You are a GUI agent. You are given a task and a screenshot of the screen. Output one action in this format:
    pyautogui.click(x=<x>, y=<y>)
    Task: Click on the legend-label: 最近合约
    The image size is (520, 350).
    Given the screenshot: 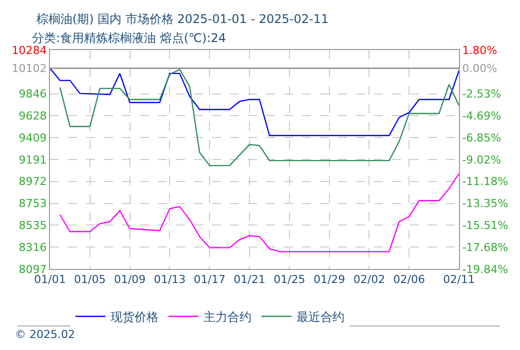 What is the action you would take?
    pyautogui.click(x=320, y=317)
    